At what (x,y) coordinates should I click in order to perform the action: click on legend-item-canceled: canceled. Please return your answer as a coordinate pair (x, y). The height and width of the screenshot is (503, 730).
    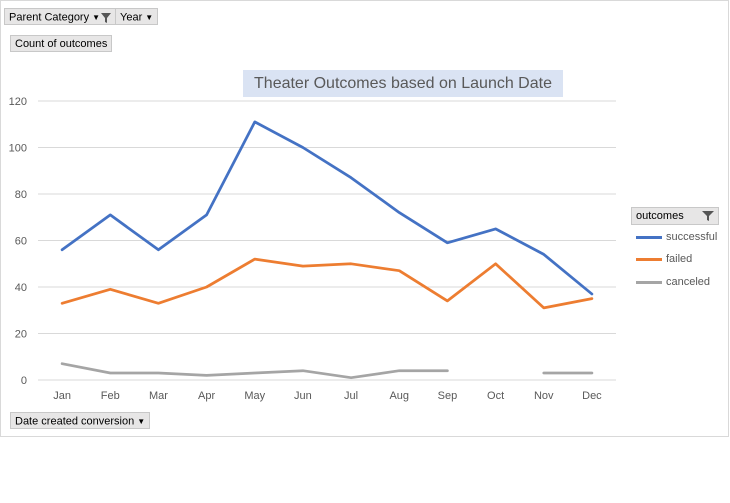
    Looking at the image, I should click on (673, 282).